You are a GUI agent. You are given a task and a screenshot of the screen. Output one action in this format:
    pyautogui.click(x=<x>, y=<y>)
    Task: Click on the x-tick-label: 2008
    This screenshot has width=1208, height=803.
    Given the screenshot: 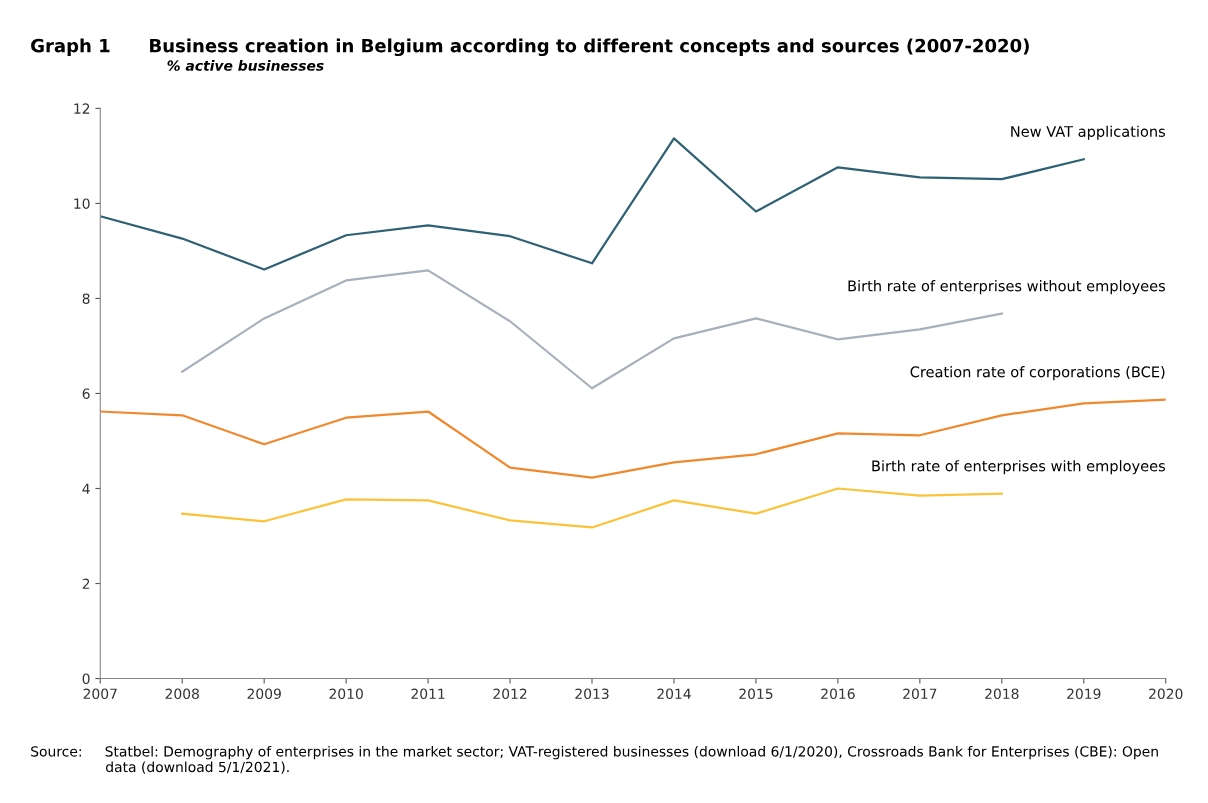 What is the action you would take?
    pyautogui.click(x=182, y=694)
    